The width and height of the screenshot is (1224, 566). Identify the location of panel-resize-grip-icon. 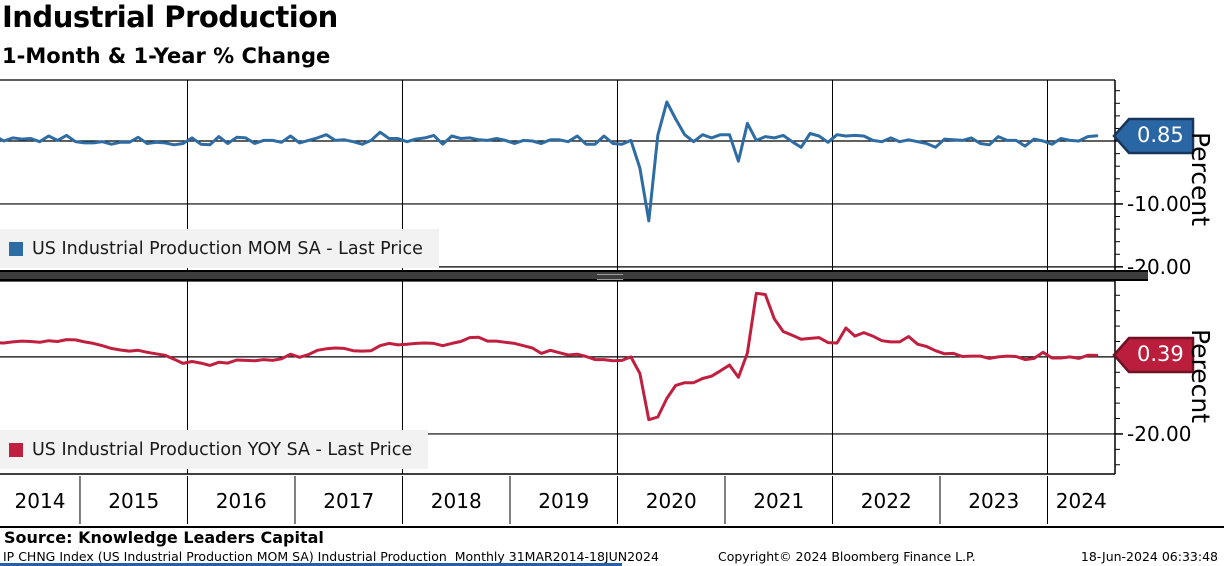
(610, 277).